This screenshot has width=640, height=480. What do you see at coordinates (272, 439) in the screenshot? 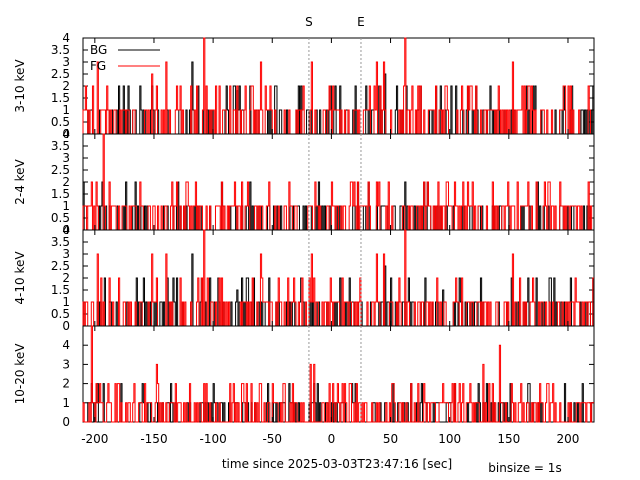
I see `x-tick-label: -50` at bounding box center [272, 439].